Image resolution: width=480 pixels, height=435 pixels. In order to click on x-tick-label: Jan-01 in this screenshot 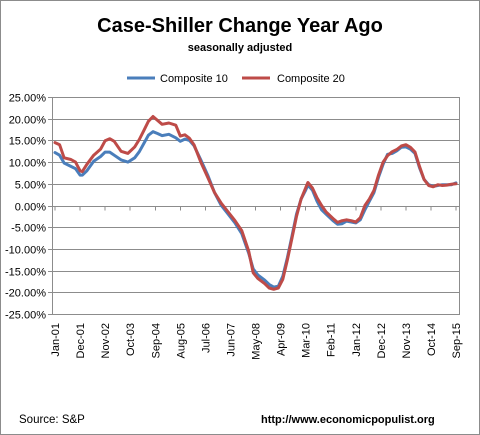, I will do `click(56, 340)`.